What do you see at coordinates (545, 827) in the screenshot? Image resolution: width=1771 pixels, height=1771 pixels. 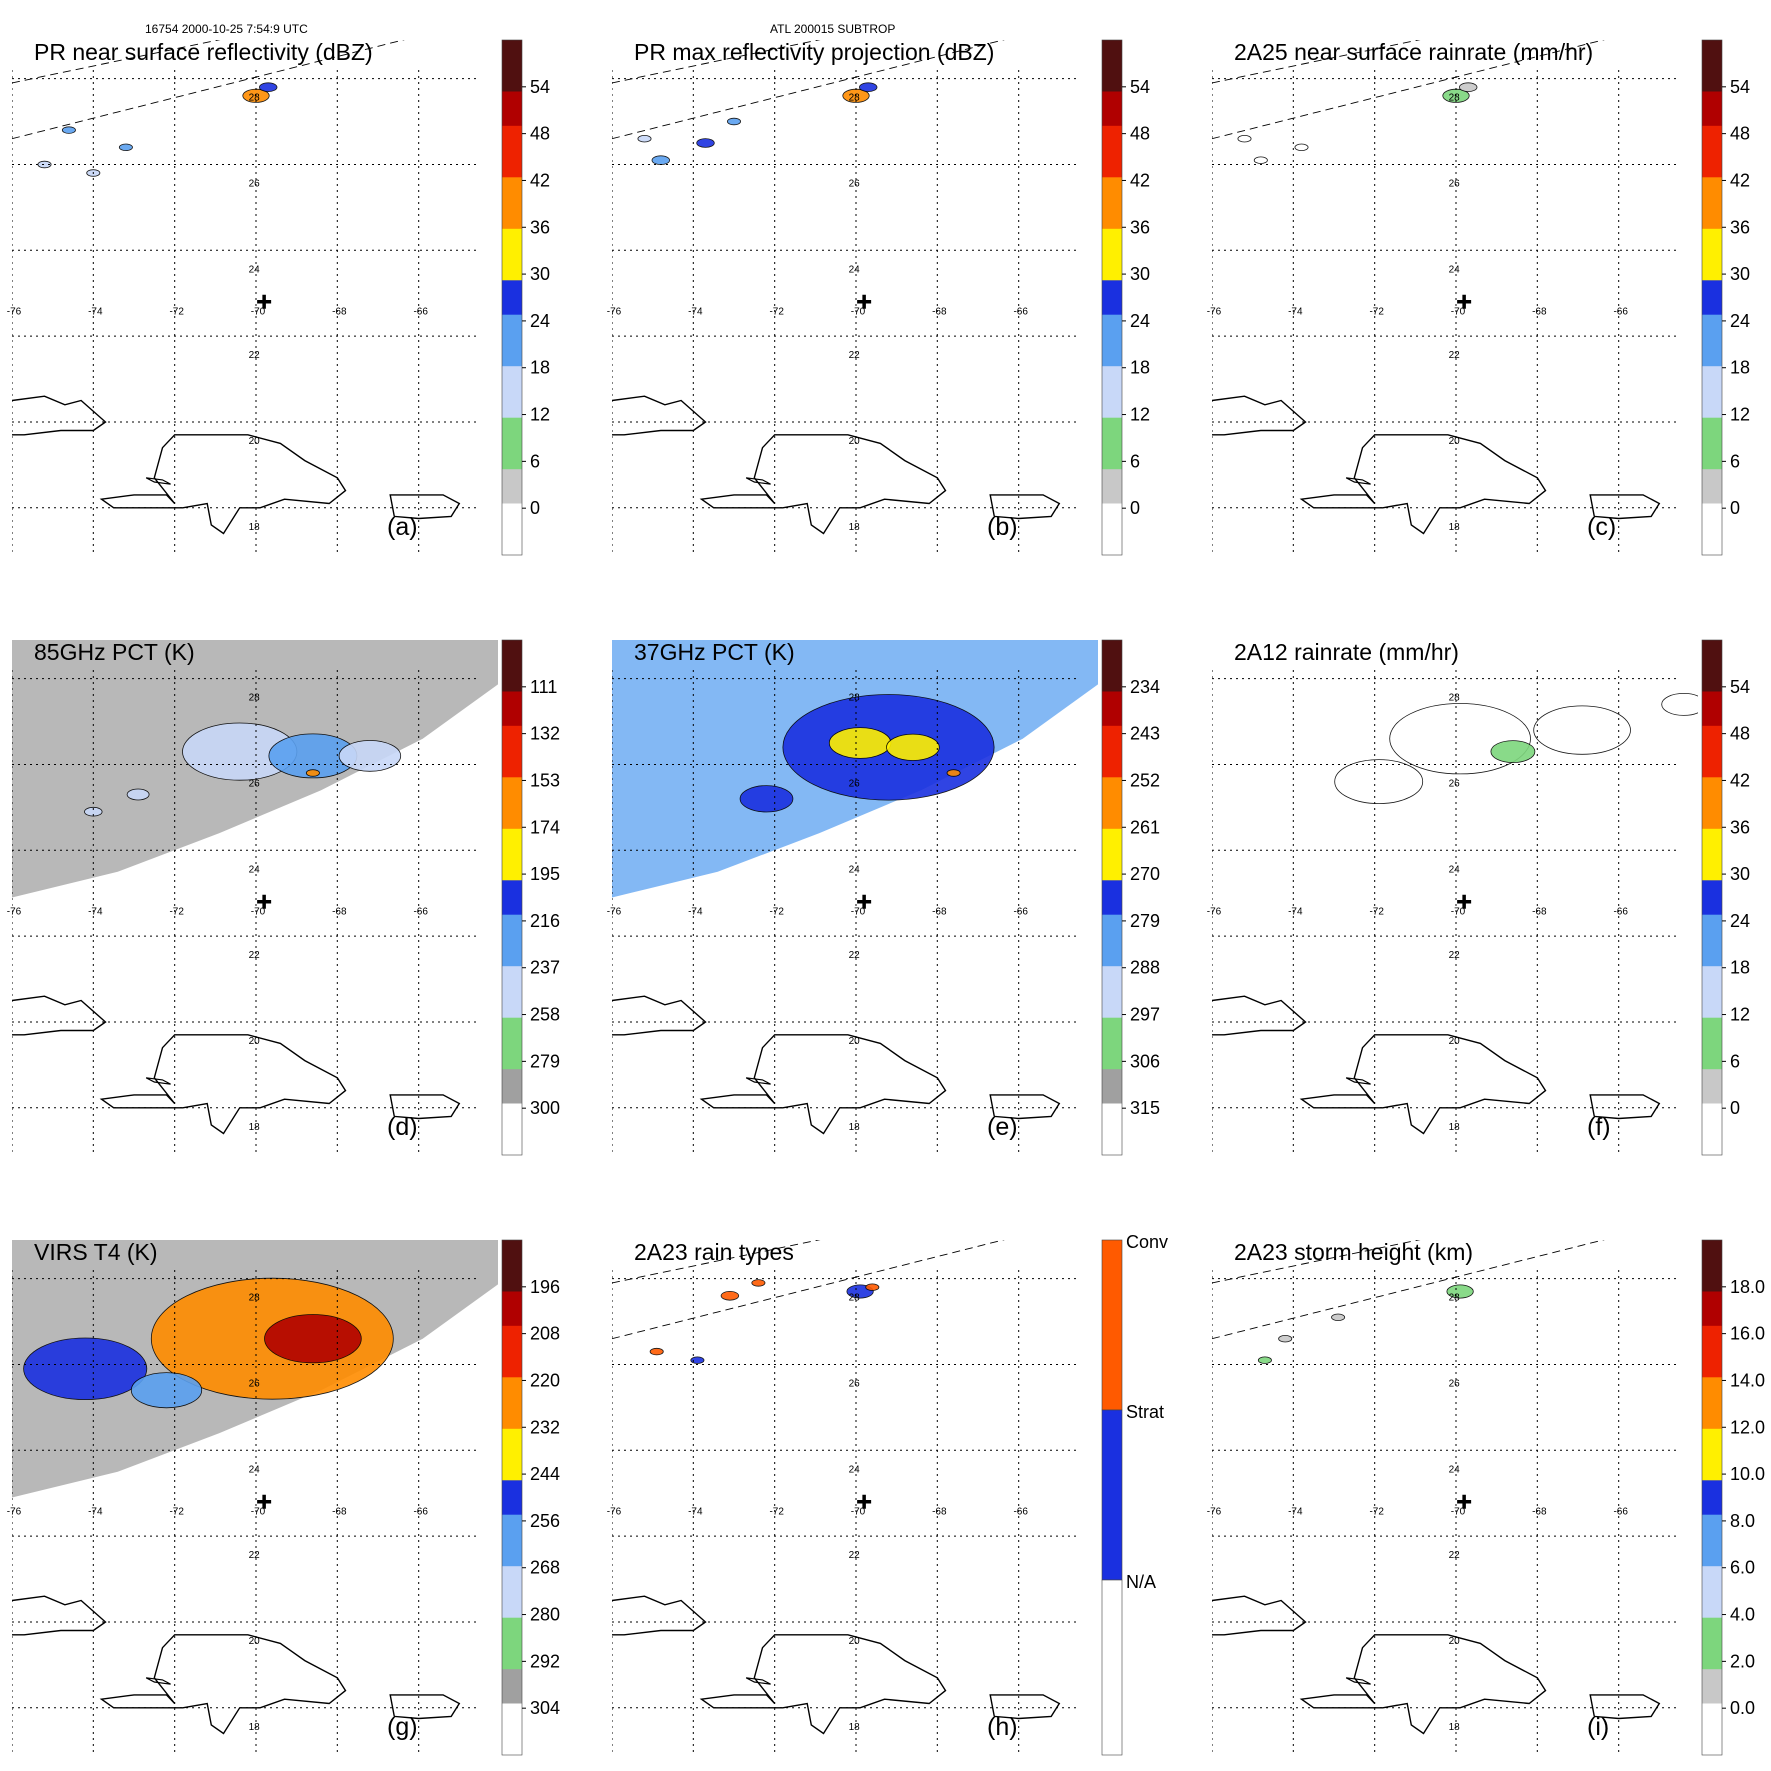 I see `colorbar-label-d-3: 174` at bounding box center [545, 827].